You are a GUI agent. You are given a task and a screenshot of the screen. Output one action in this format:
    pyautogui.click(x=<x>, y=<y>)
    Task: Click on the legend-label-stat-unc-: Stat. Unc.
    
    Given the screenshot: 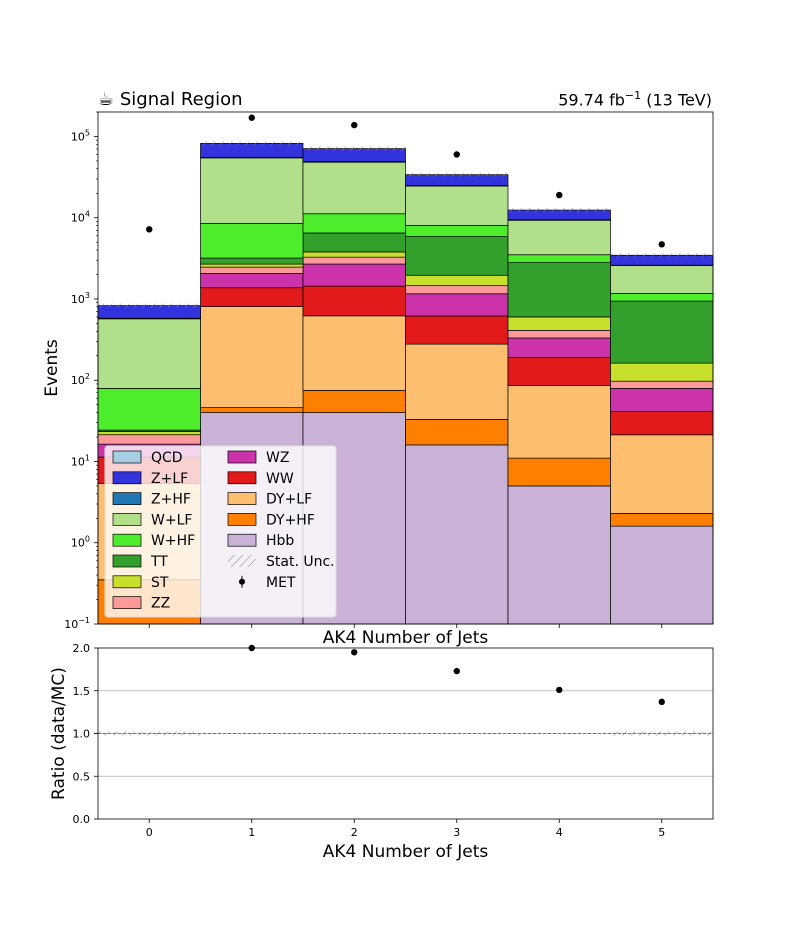 What is the action you would take?
    pyautogui.click(x=300, y=562)
    